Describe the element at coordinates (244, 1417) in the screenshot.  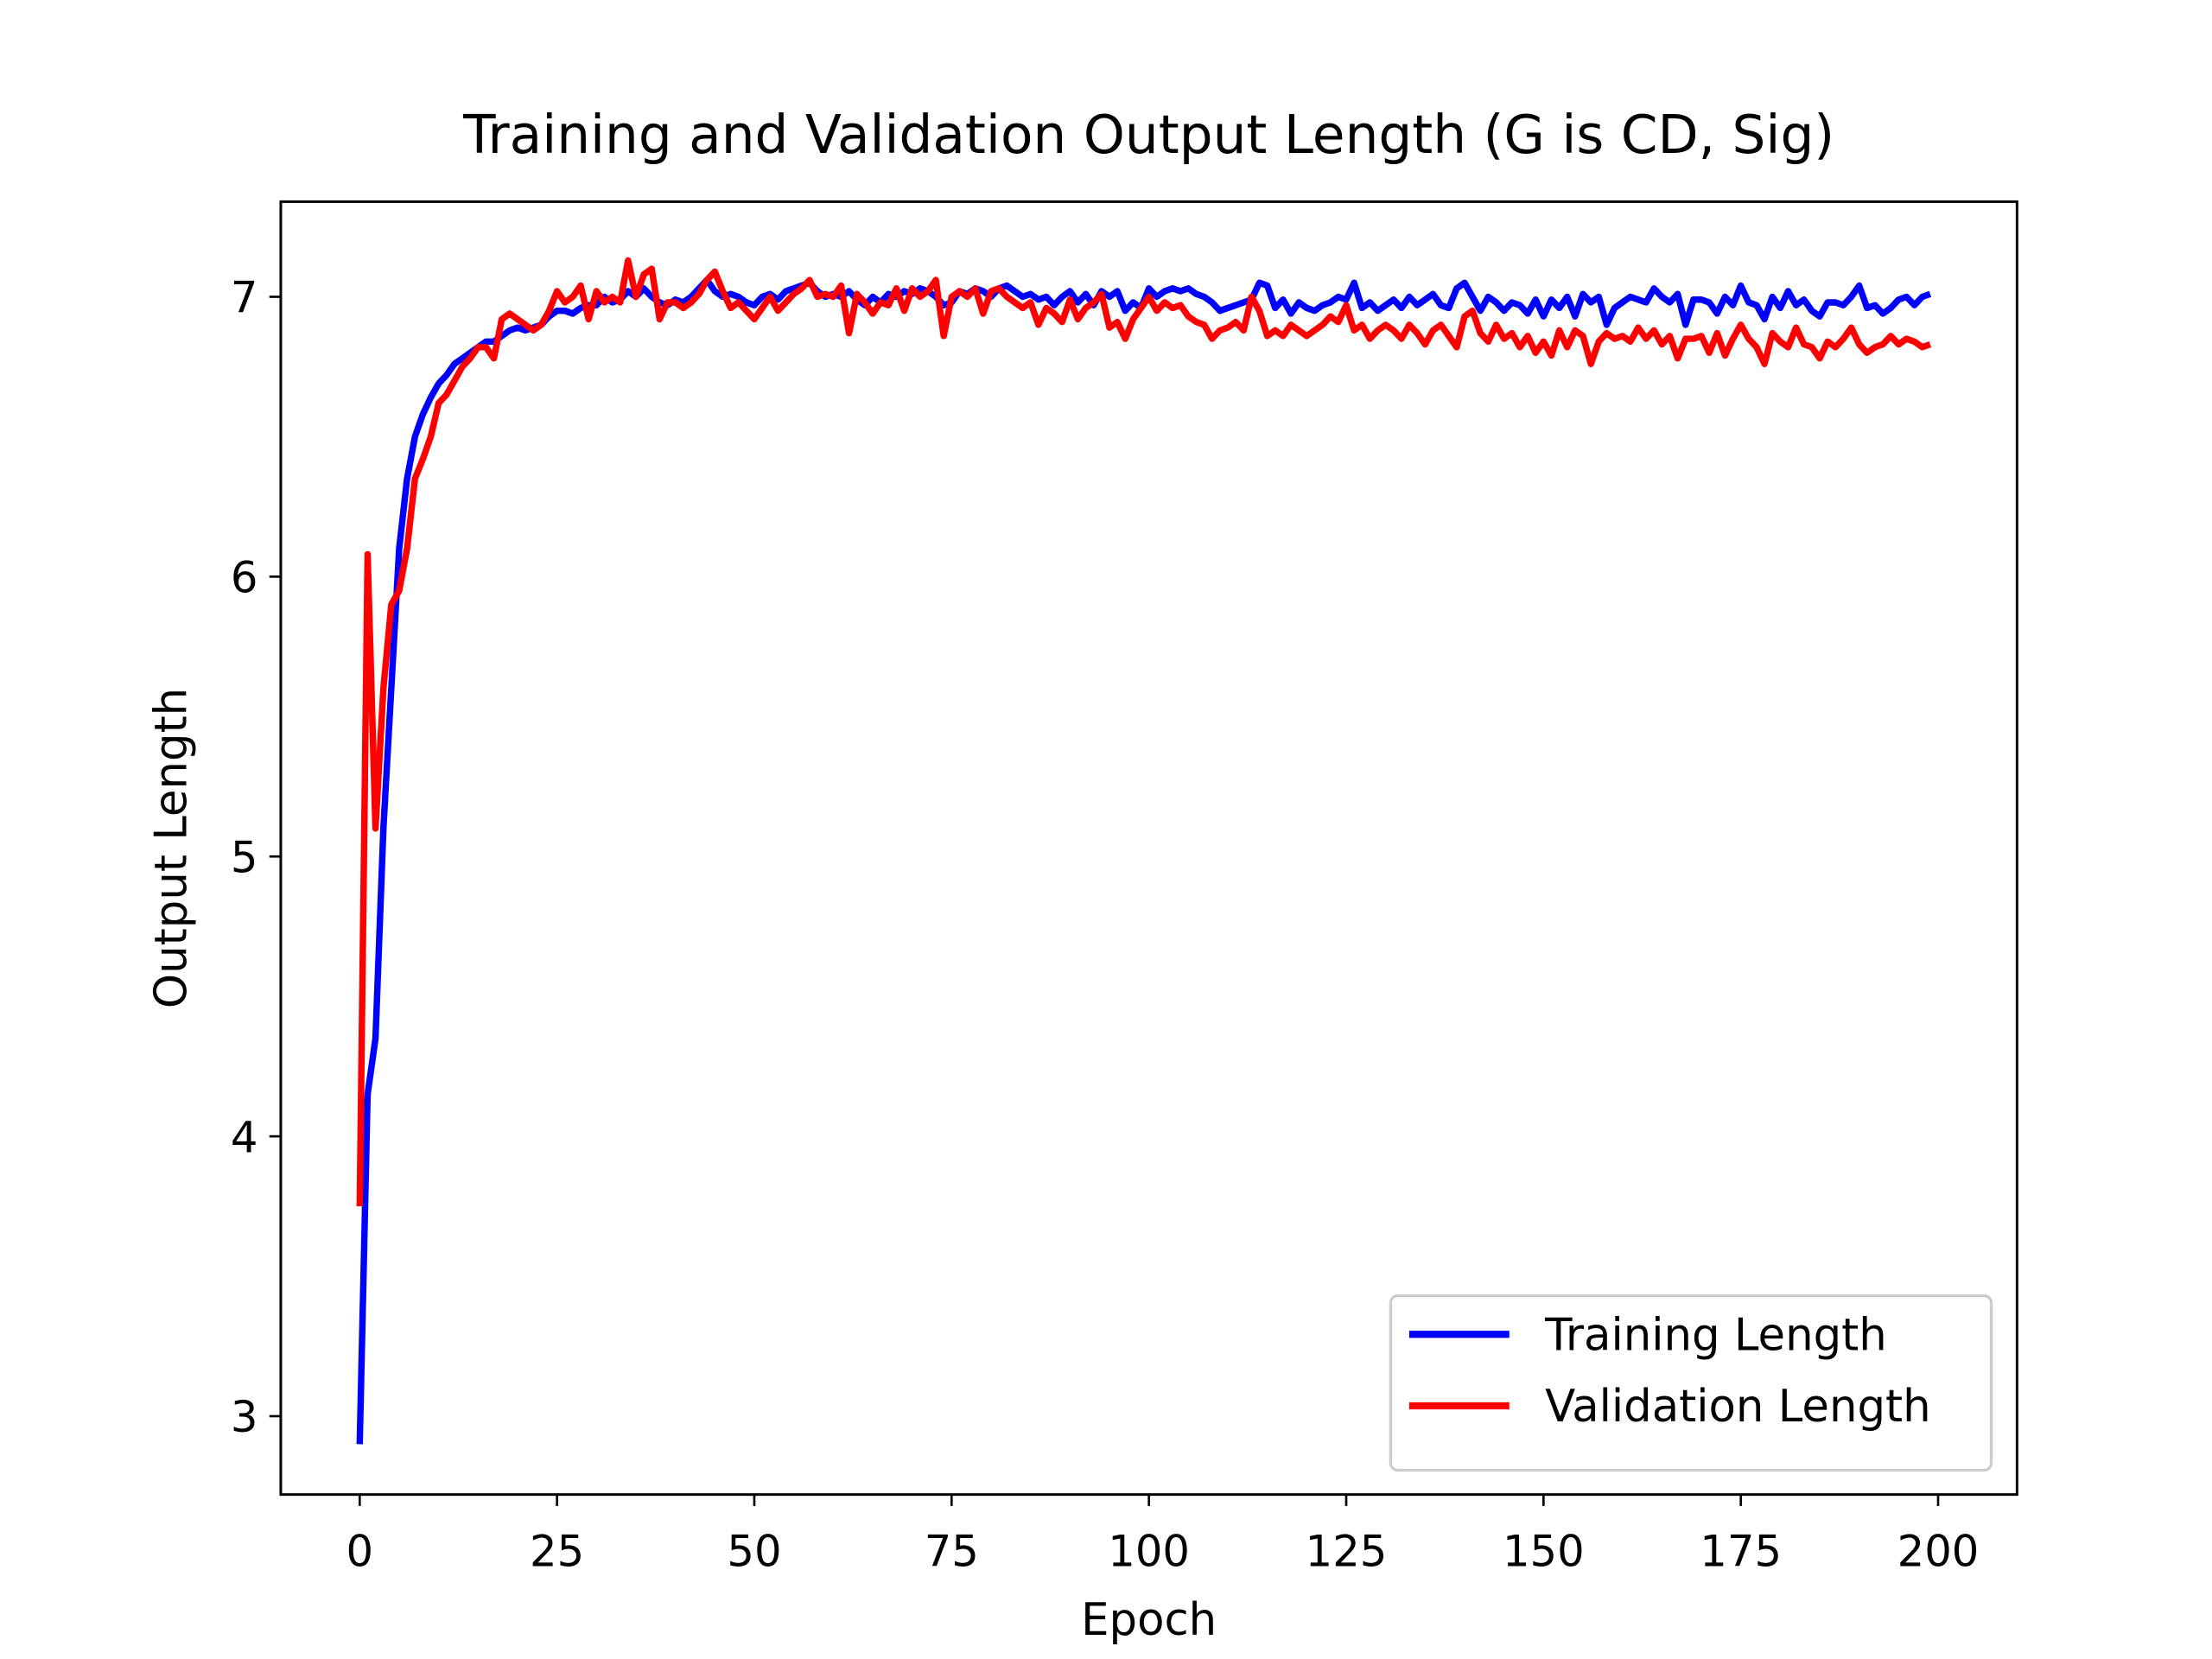
I see `y-tick-label: 3` at that location.